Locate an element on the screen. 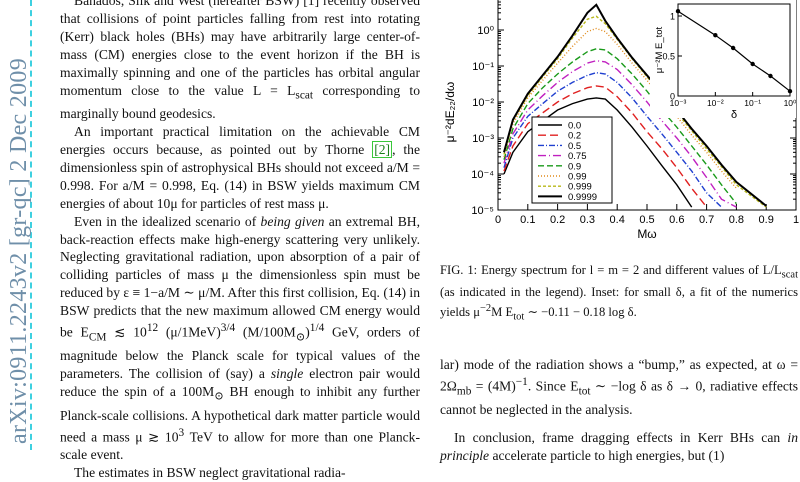 Image resolution: width=800 pixels, height=482 pixels. inset-x-axis-label: δ is located at coordinates (734, 115).